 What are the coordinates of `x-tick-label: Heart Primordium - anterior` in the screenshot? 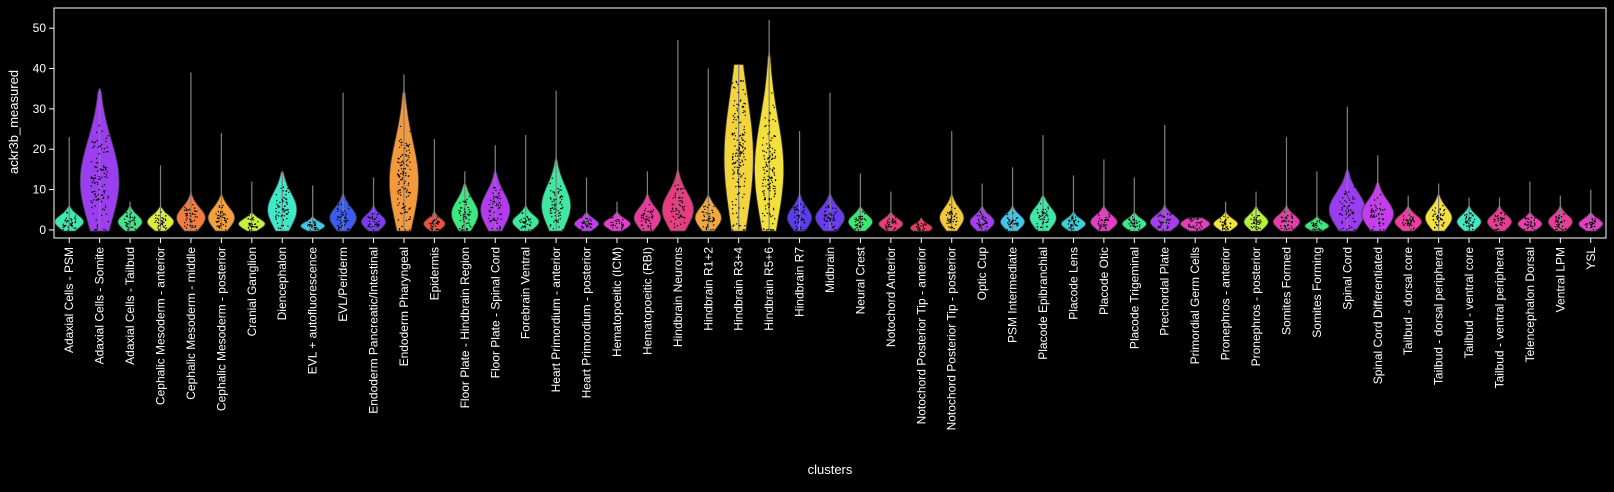 It's located at (556, 319).